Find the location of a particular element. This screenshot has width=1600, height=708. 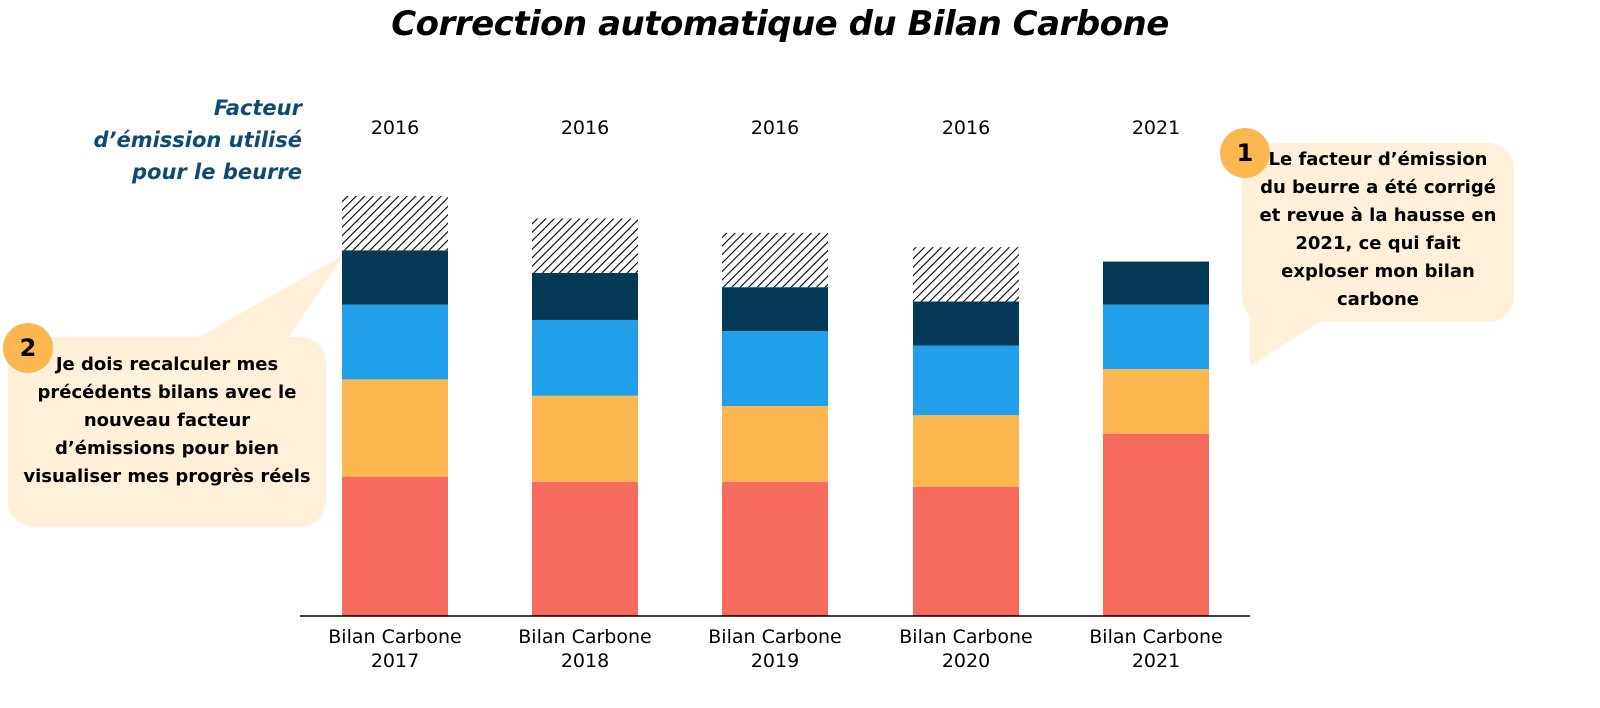

callout-2-line: d’émissions pour bien is located at coordinates (167, 448).